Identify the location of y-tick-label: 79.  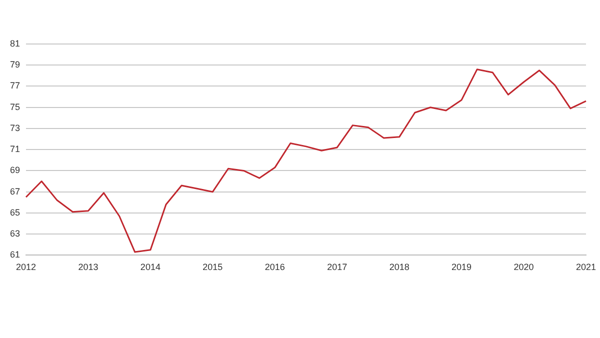
(15, 65).